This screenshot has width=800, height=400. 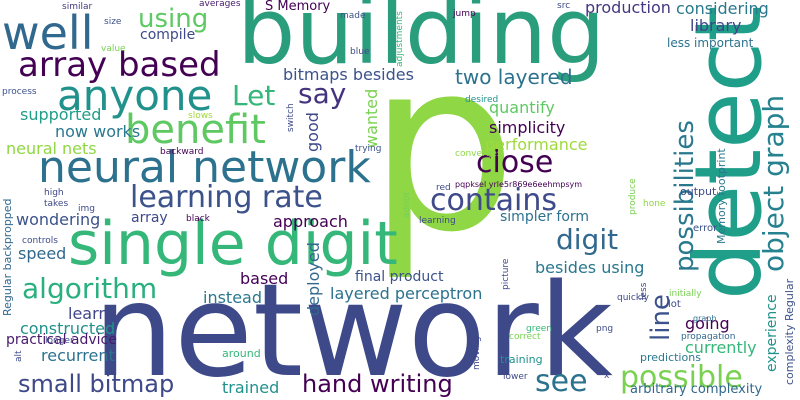 I want to click on word-constructed: constructed, so click(x=68, y=328).